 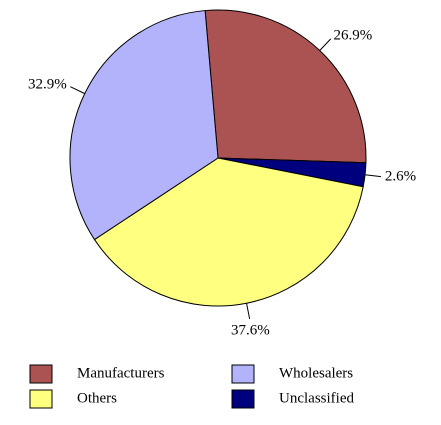 I want to click on legend-label: Wholesalers, so click(x=316, y=373).